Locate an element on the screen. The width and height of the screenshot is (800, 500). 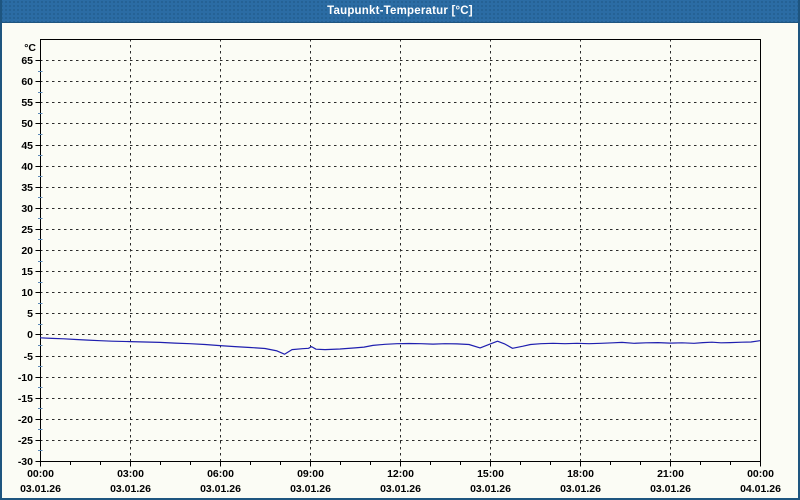
series-lines is located at coordinates (400, 346).